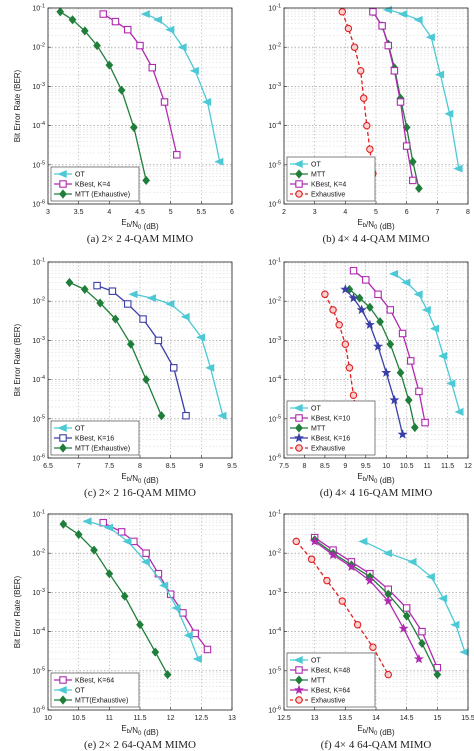 This screenshot has height=751, width=474. I want to click on legend-label: KBest, K=16, so click(94, 439).